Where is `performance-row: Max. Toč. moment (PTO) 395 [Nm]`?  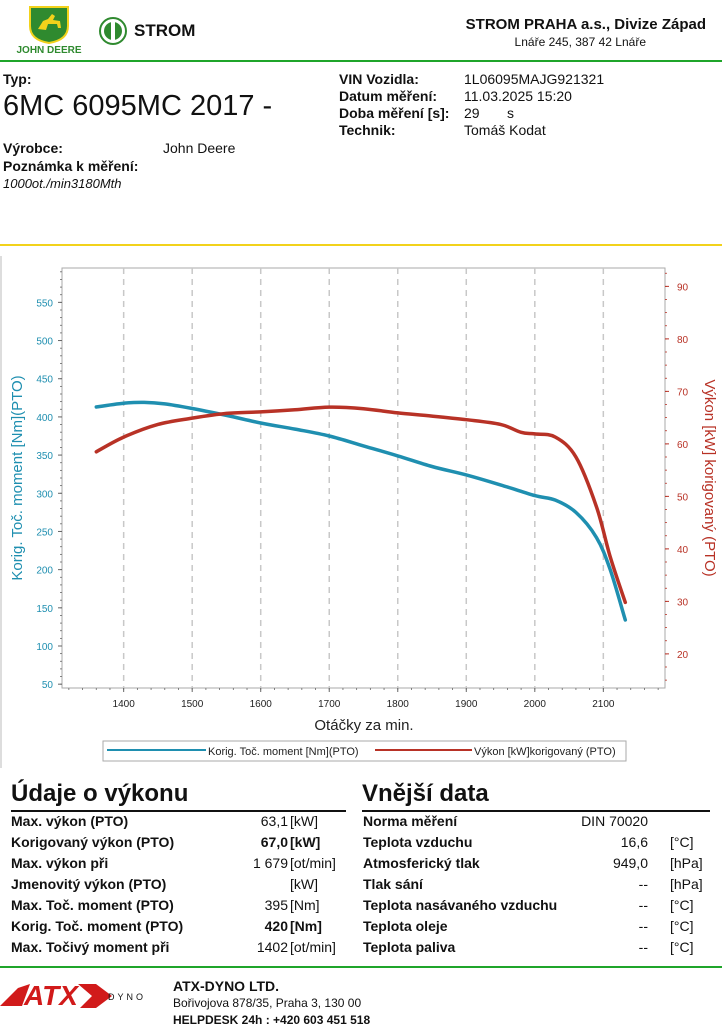
performance-row: Max. Toč. moment (PTO) 395 [Nm] is located at coordinates (178, 907).